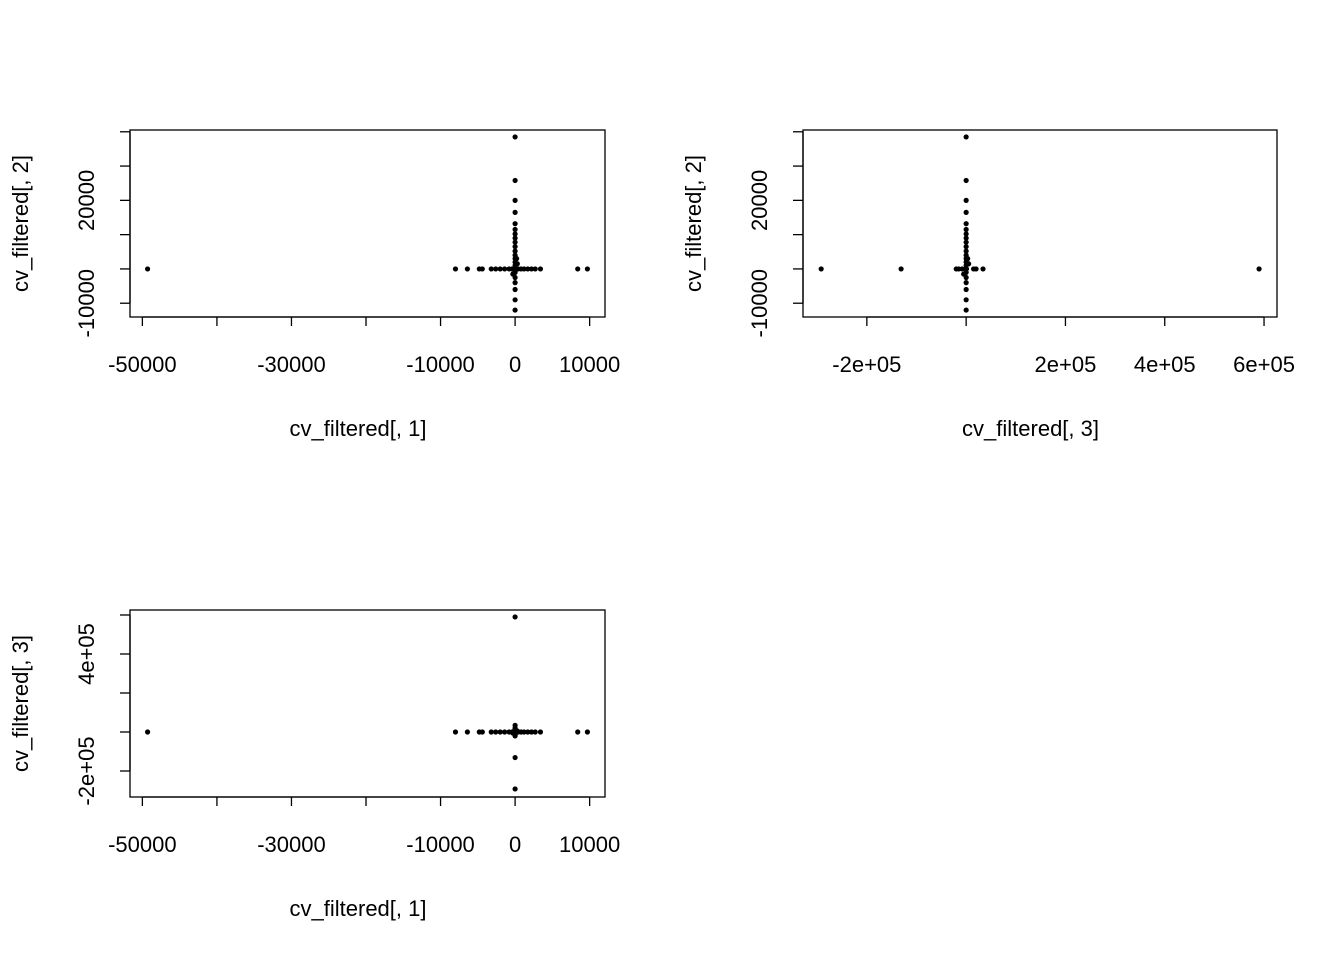 Image resolution: width=1344 pixels, height=960 pixels. What do you see at coordinates (1264, 364) in the screenshot?
I see `x-tick-label: 6e+05` at bounding box center [1264, 364].